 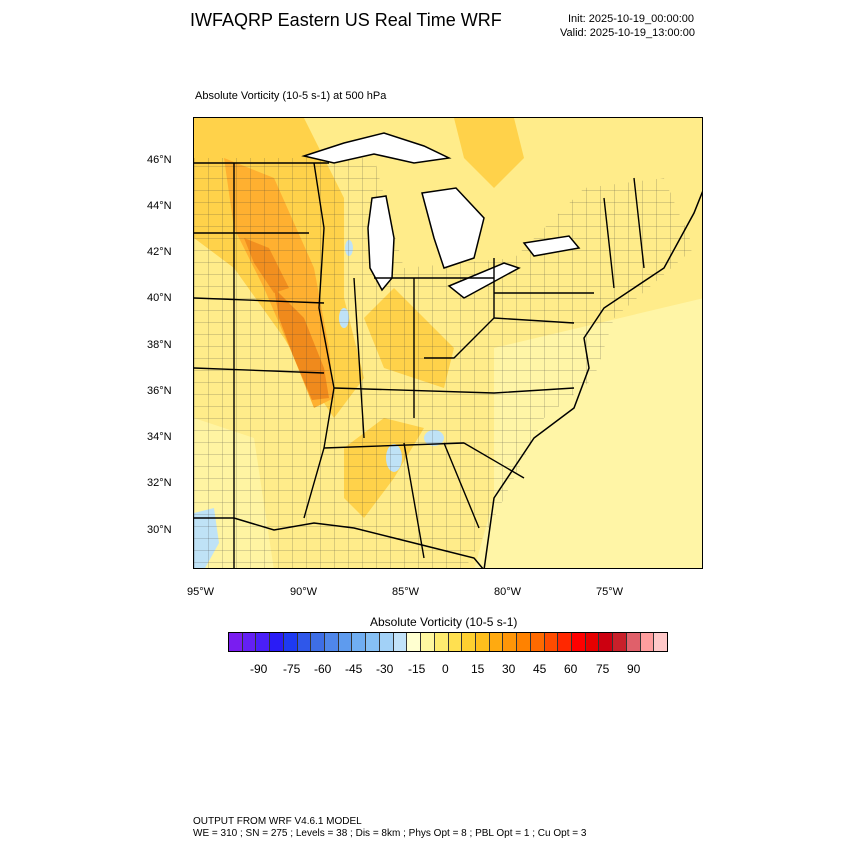 I want to click on colorbar, so click(x=448, y=642).